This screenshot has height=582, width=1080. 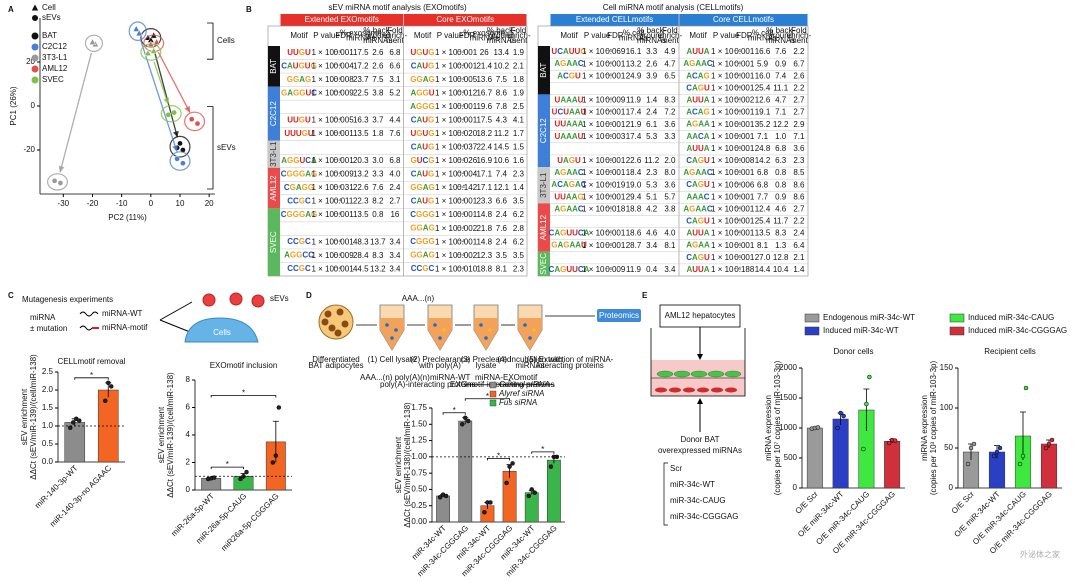 What do you see at coordinates (361, 92) in the screenshot?
I see `table-cell: 22.5` at bounding box center [361, 92].